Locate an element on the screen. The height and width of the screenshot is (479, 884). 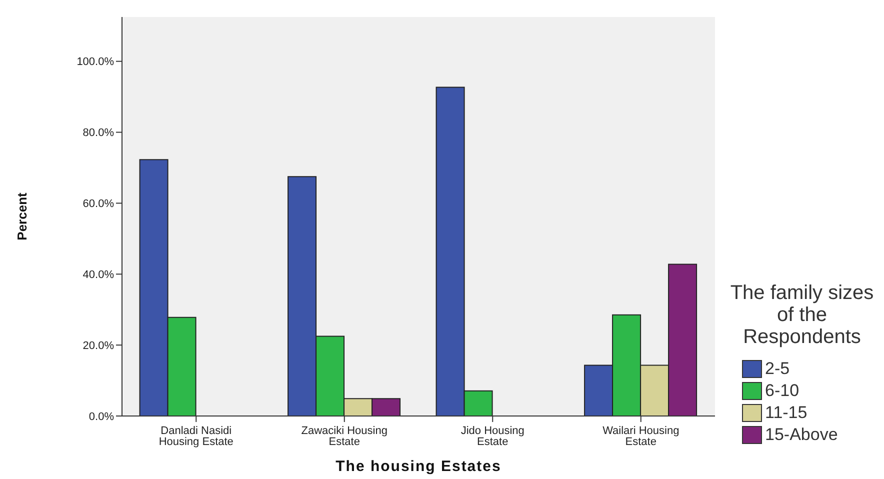
x-tick-label: Danladi Nasidi Housing Estate is located at coordinates (196, 436).